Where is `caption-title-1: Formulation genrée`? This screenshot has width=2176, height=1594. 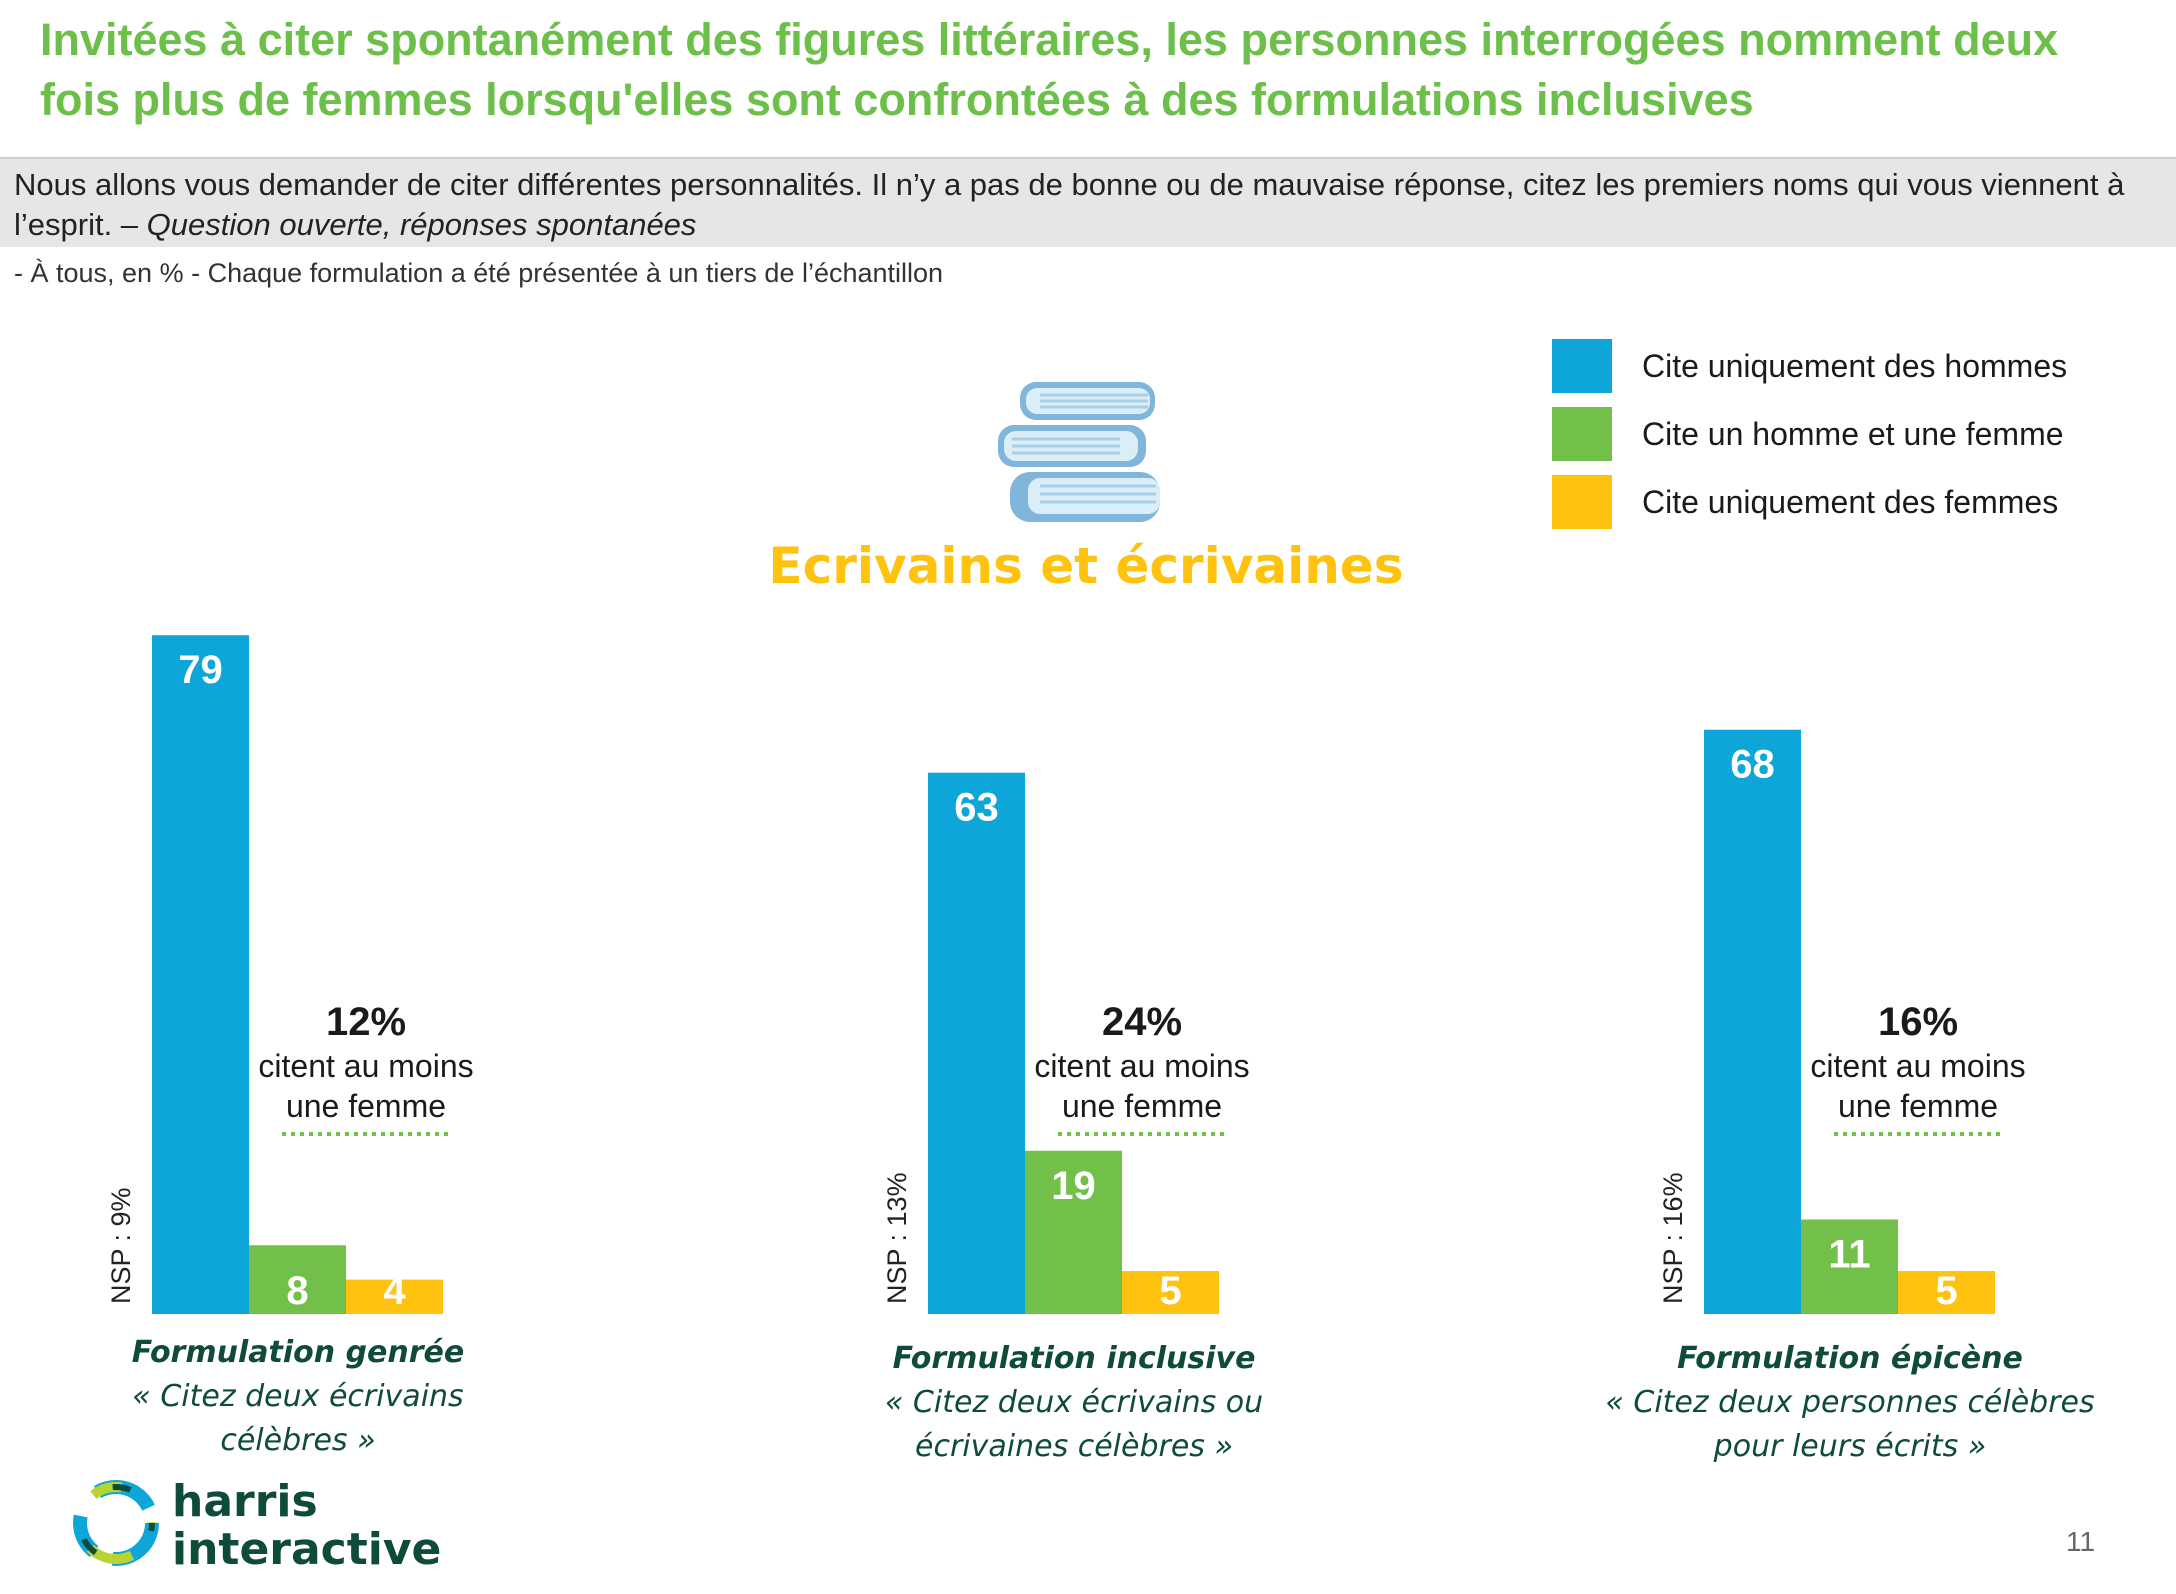
caption-title-1: Formulation genrée is located at coordinates (298, 1352).